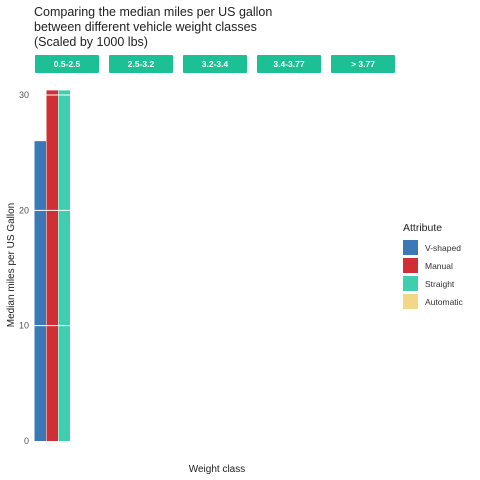 The width and height of the screenshot is (480, 480). I want to click on bar-v-shaped, so click(40, 291).